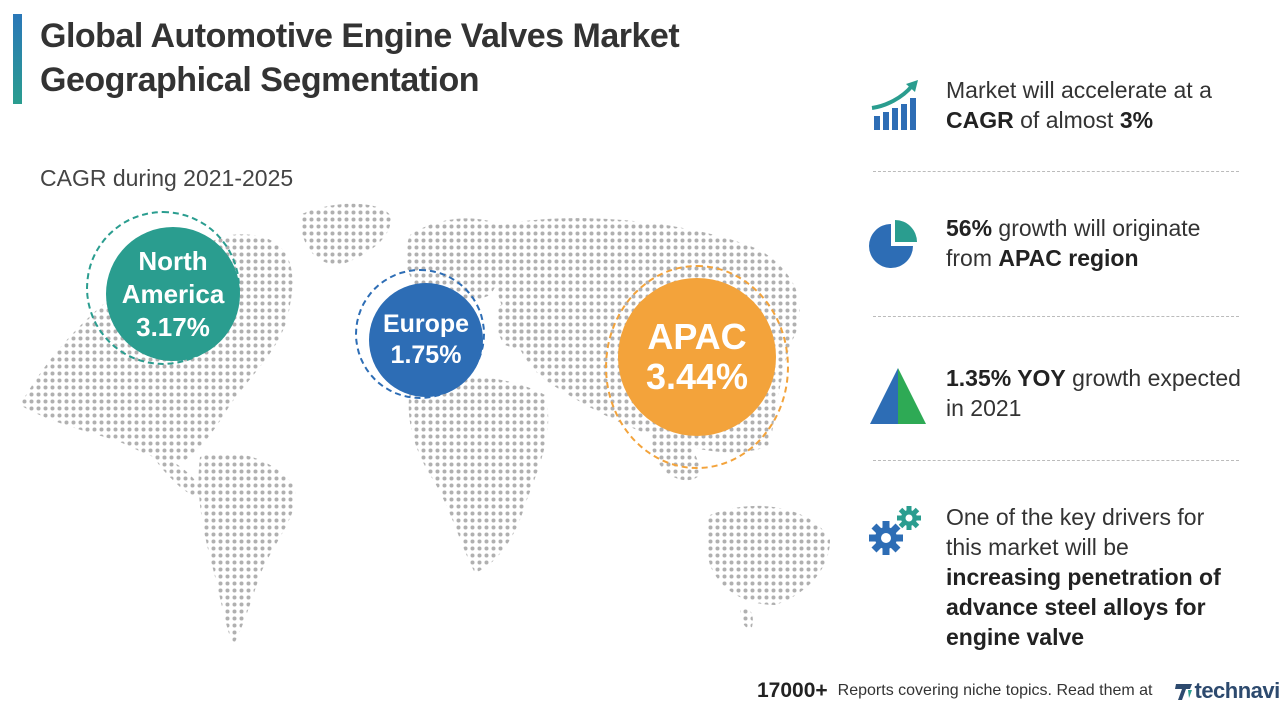 This screenshot has width=1280, height=720. What do you see at coordinates (746, 617) in the screenshot?
I see `new-zealand-landmass` at bounding box center [746, 617].